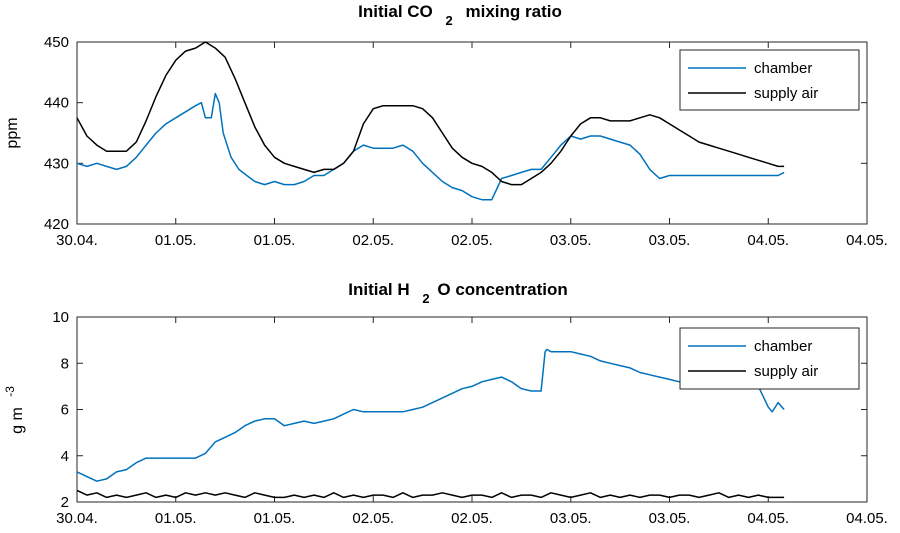  I want to click on h2o-legend-box, so click(769, 358).